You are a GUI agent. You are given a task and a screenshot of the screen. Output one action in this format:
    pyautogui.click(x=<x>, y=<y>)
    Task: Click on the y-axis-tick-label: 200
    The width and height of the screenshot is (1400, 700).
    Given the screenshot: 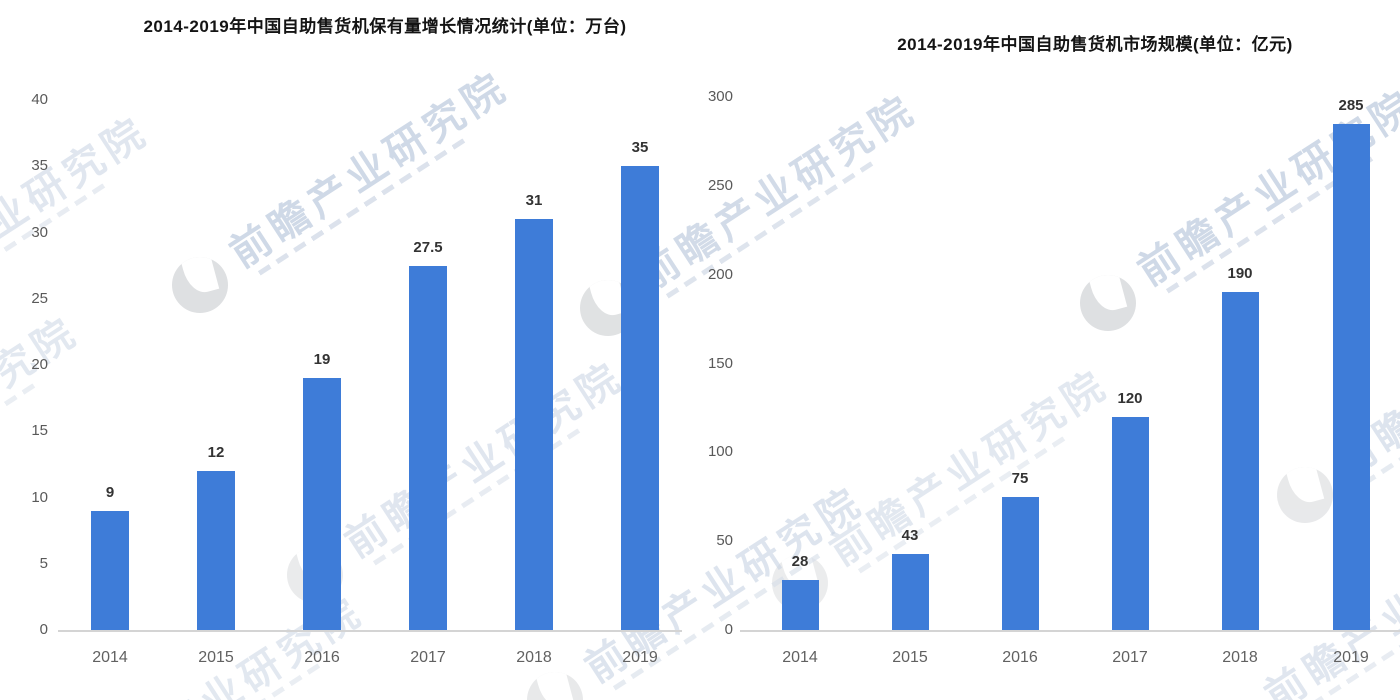 What is the action you would take?
    pyautogui.click(x=720, y=274)
    